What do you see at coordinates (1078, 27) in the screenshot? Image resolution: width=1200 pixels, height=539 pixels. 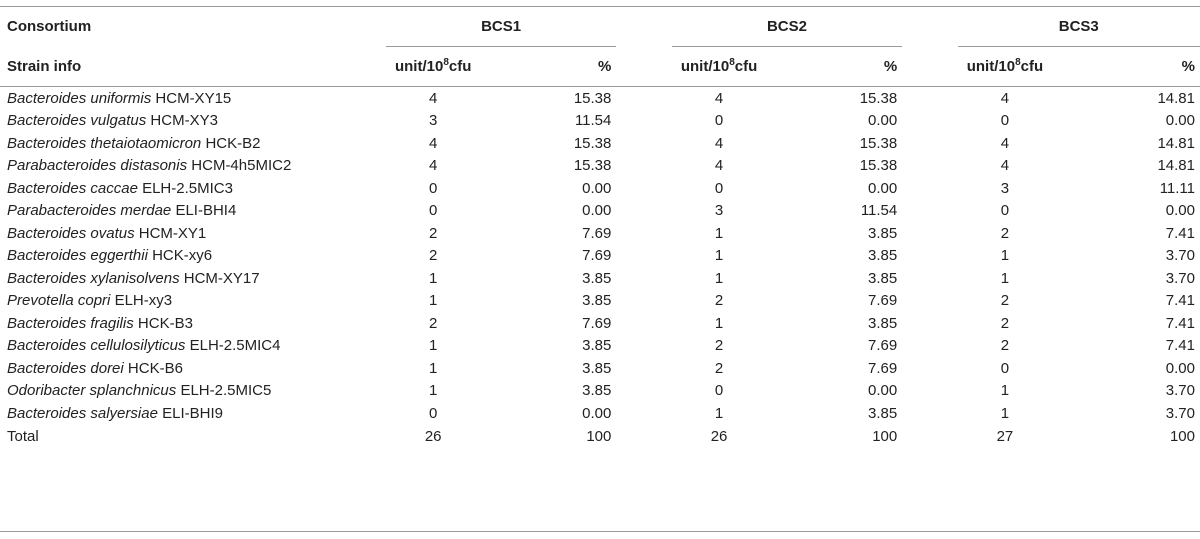 I see `group-bcs3: BCS3` at bounding box center [1078, 27].